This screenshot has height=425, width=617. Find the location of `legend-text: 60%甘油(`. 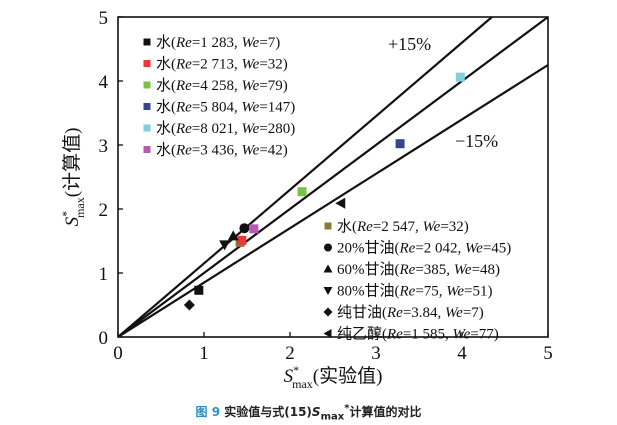

legend-text: 60%甘油( is located at coordinates (368, 269).